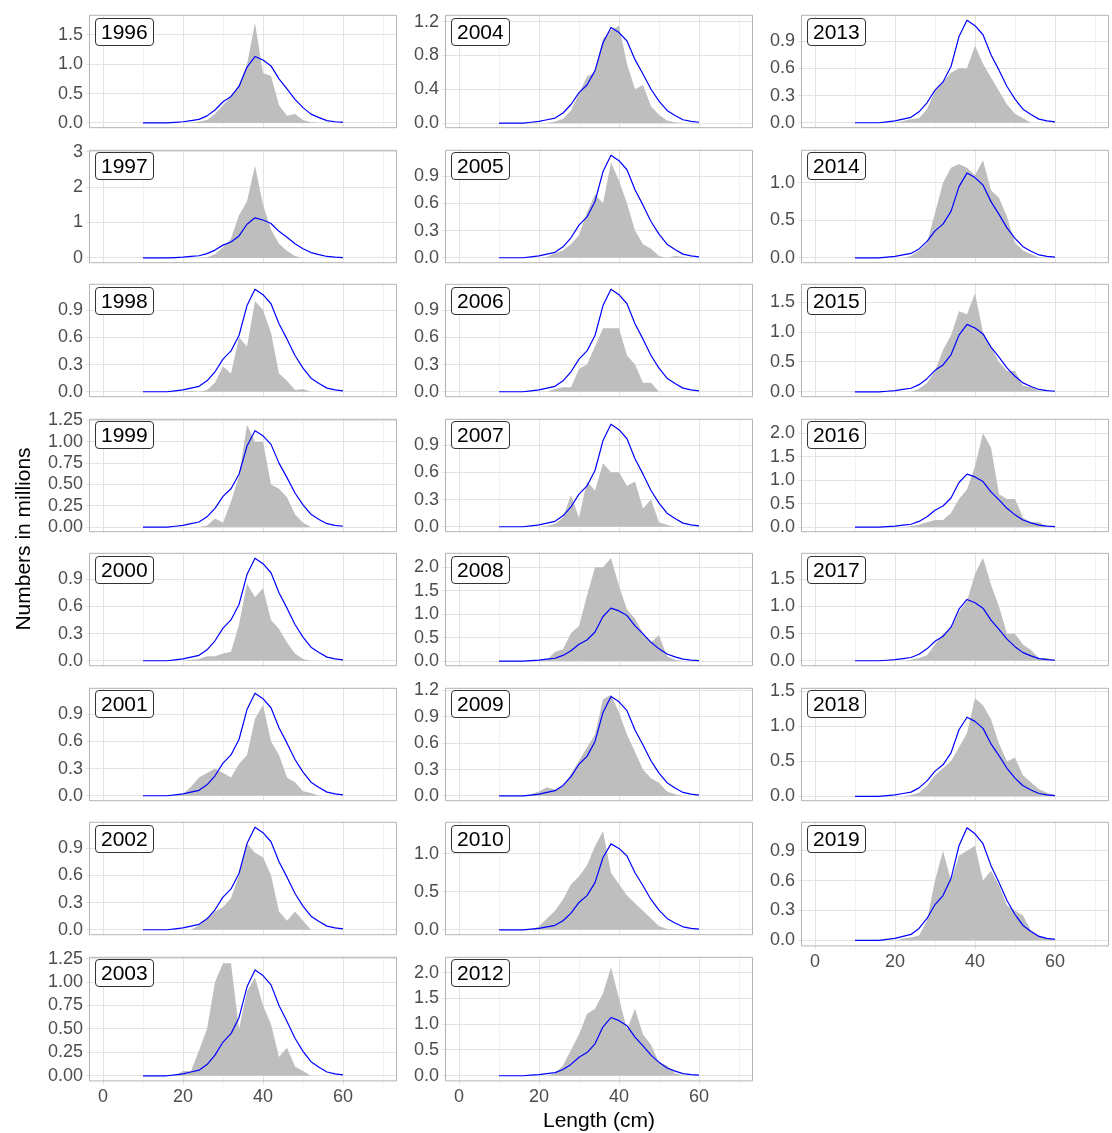  What do you see at coordinates (480, 973) in the screenshot?
I see `chart-title: 2012` at bounding box center [480, 973].